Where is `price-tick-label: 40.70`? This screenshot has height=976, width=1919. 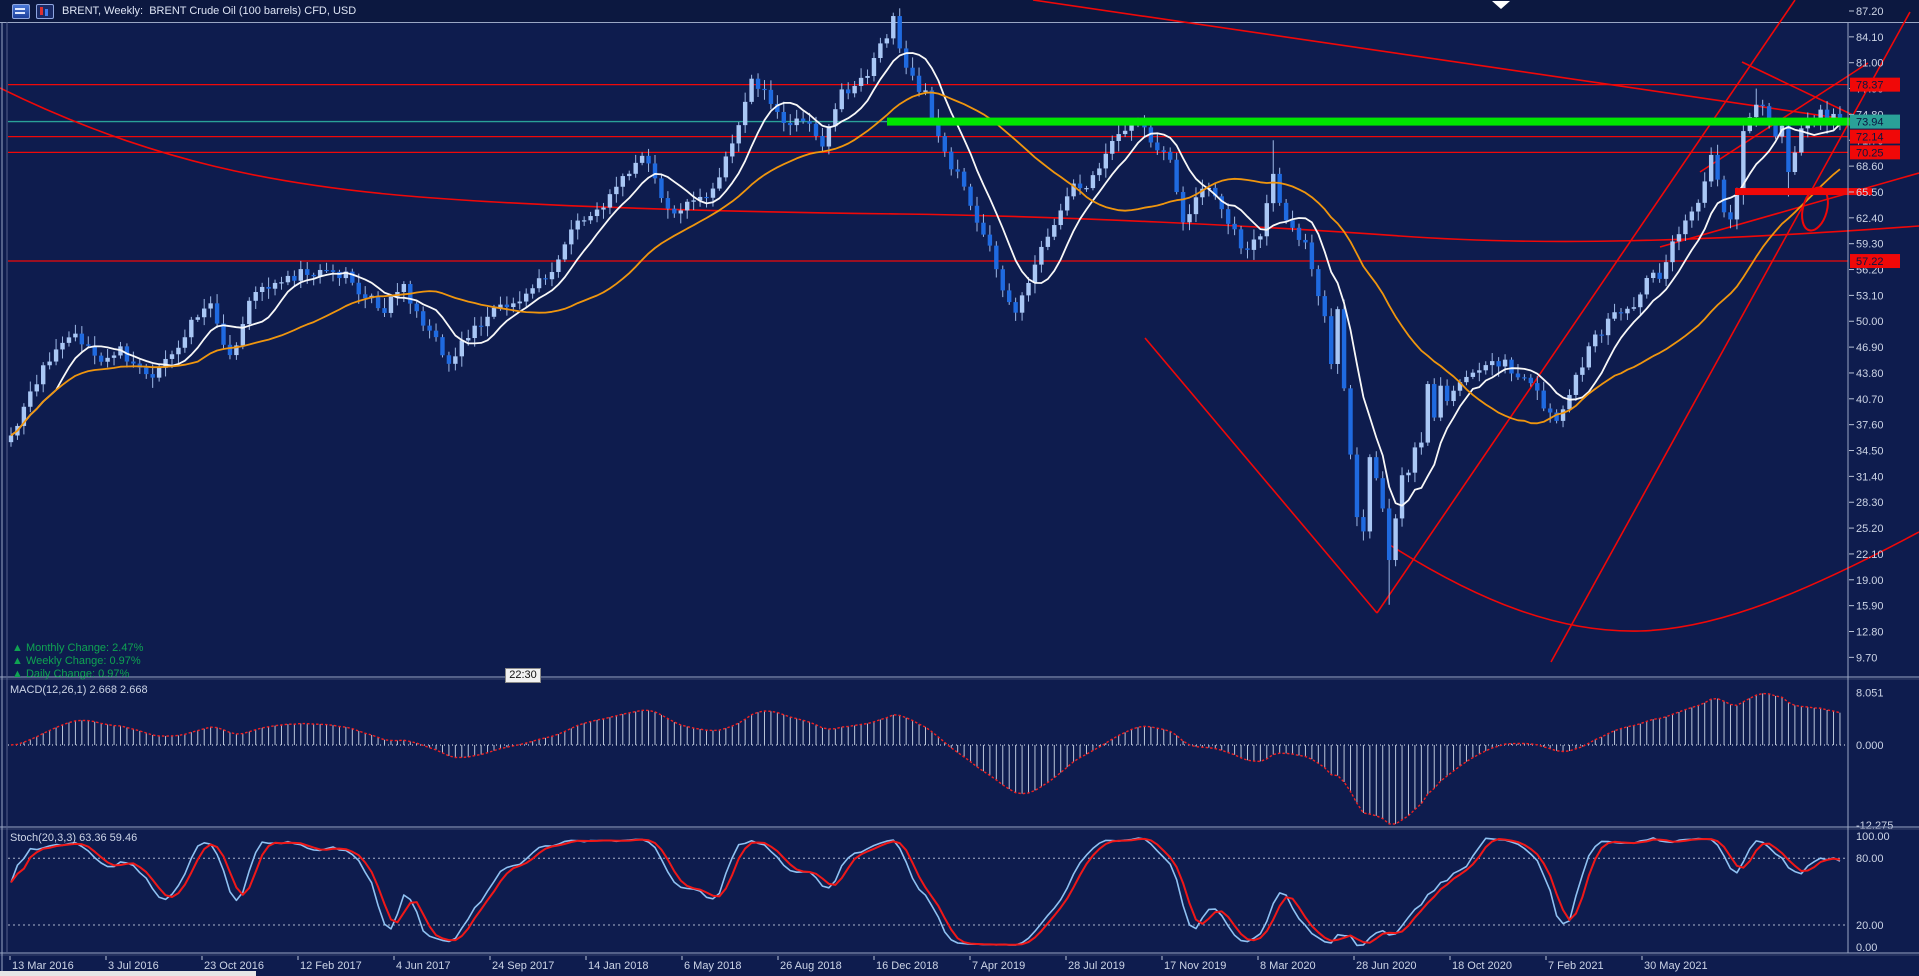
price-tick-label: 40.70 is located at coordinates (1870, 400).